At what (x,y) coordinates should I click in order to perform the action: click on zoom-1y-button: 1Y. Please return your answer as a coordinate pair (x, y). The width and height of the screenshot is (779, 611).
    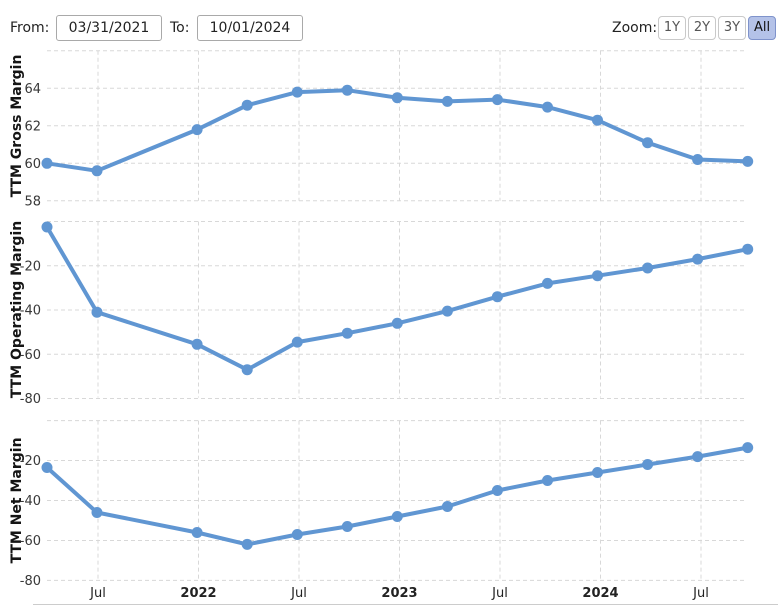
    Looking at the image, I should click on (672, 28).